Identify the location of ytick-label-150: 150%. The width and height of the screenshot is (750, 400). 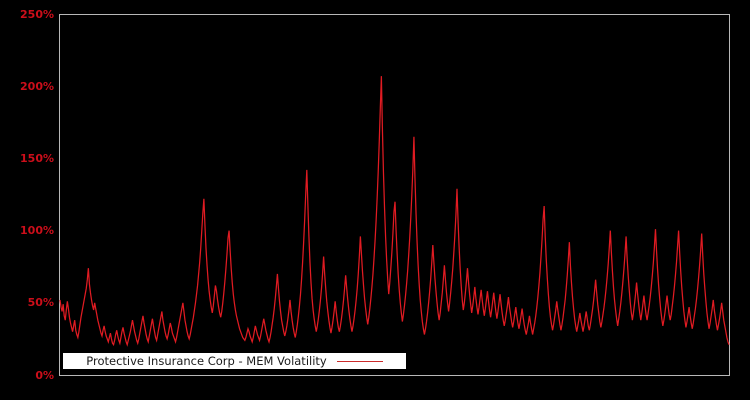
(37, 158).